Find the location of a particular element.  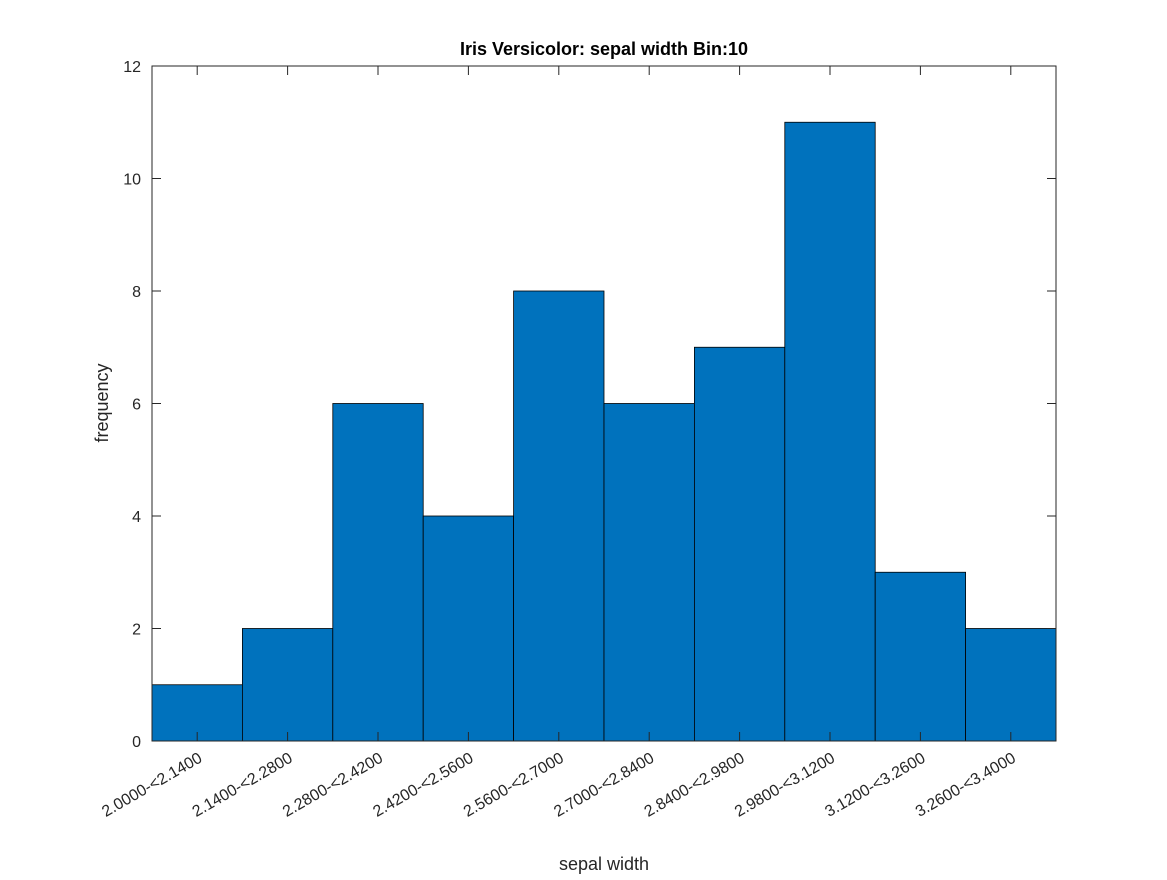

x-tick-label: 3.1200-<3.2600 is located at coordinates (875, 785).